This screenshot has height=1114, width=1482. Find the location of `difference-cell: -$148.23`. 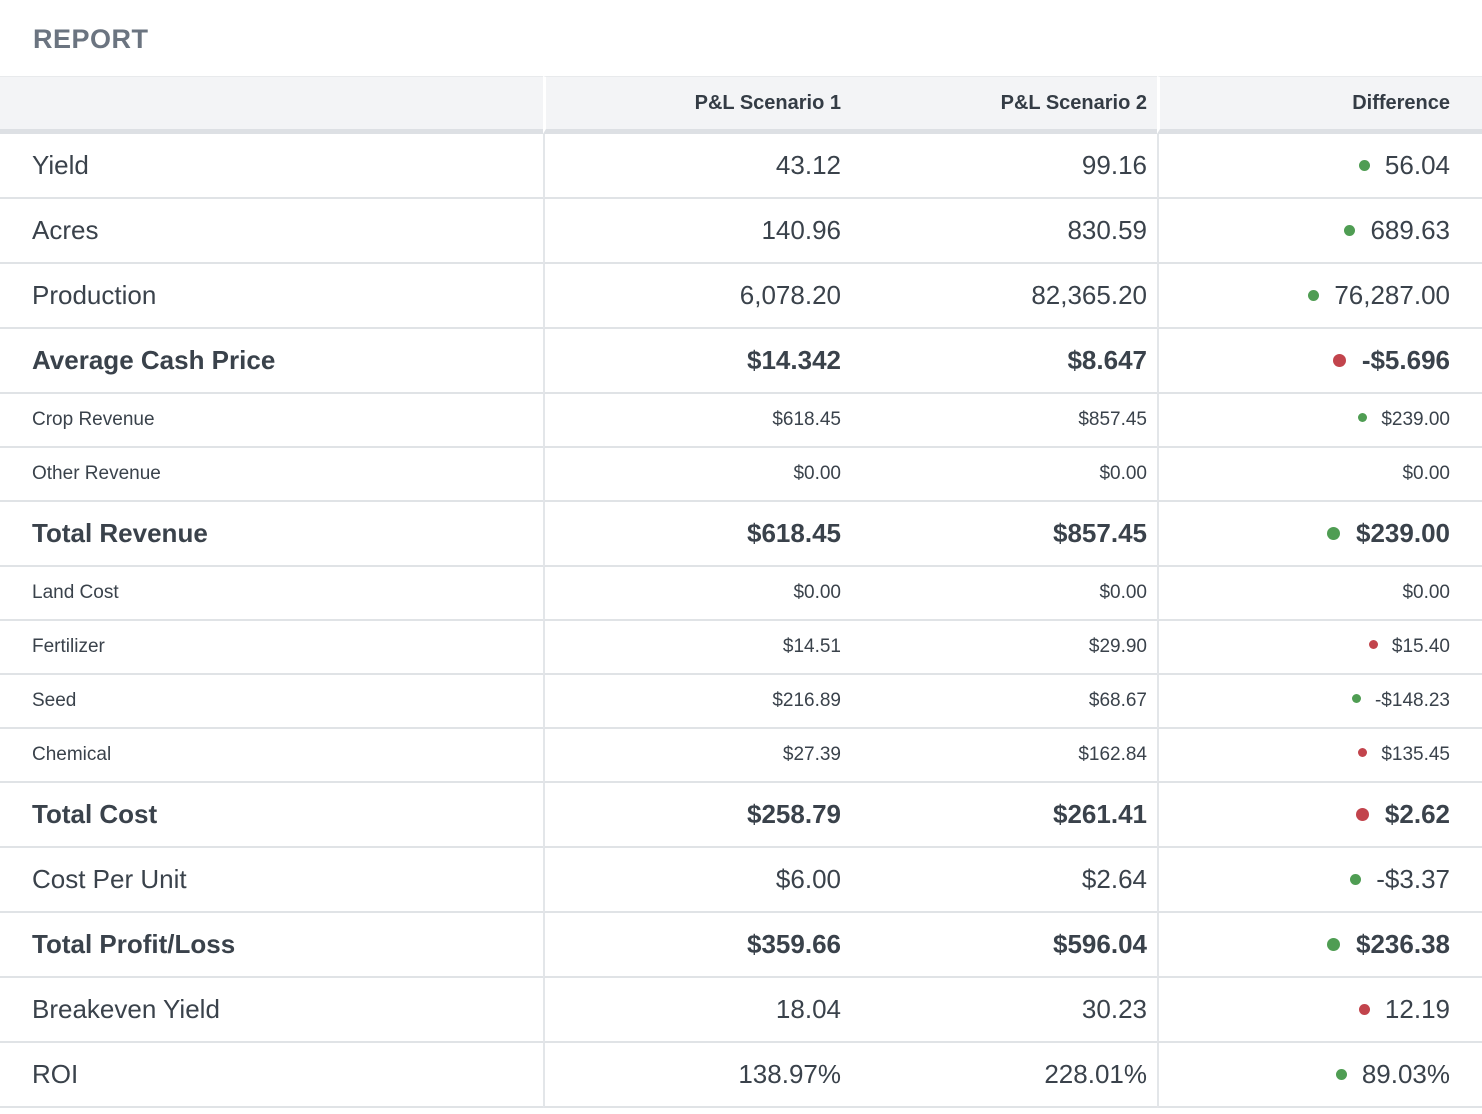

difference-cell: -$148.23 is located at coordinates (1319, 702).